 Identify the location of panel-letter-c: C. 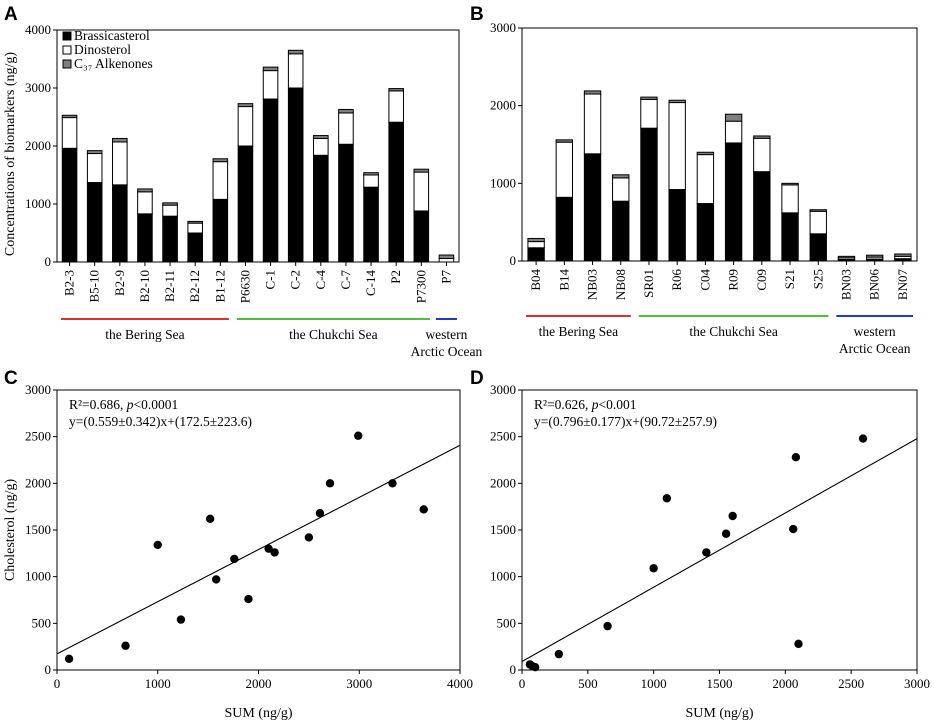
(11, 378).